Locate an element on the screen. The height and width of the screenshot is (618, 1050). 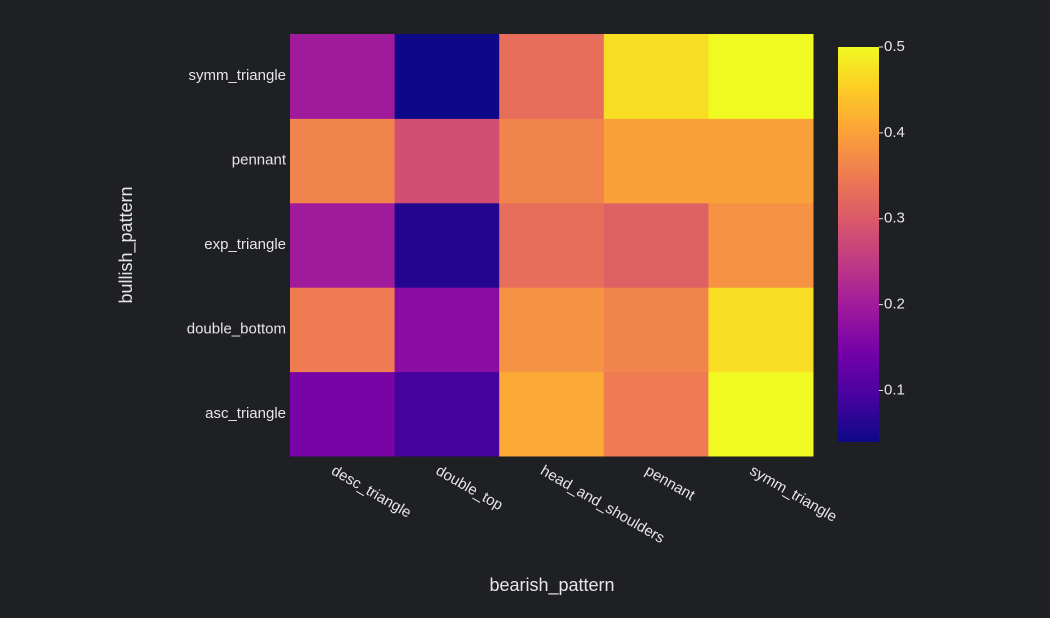
colorbar is located at coordinates (858, 244).